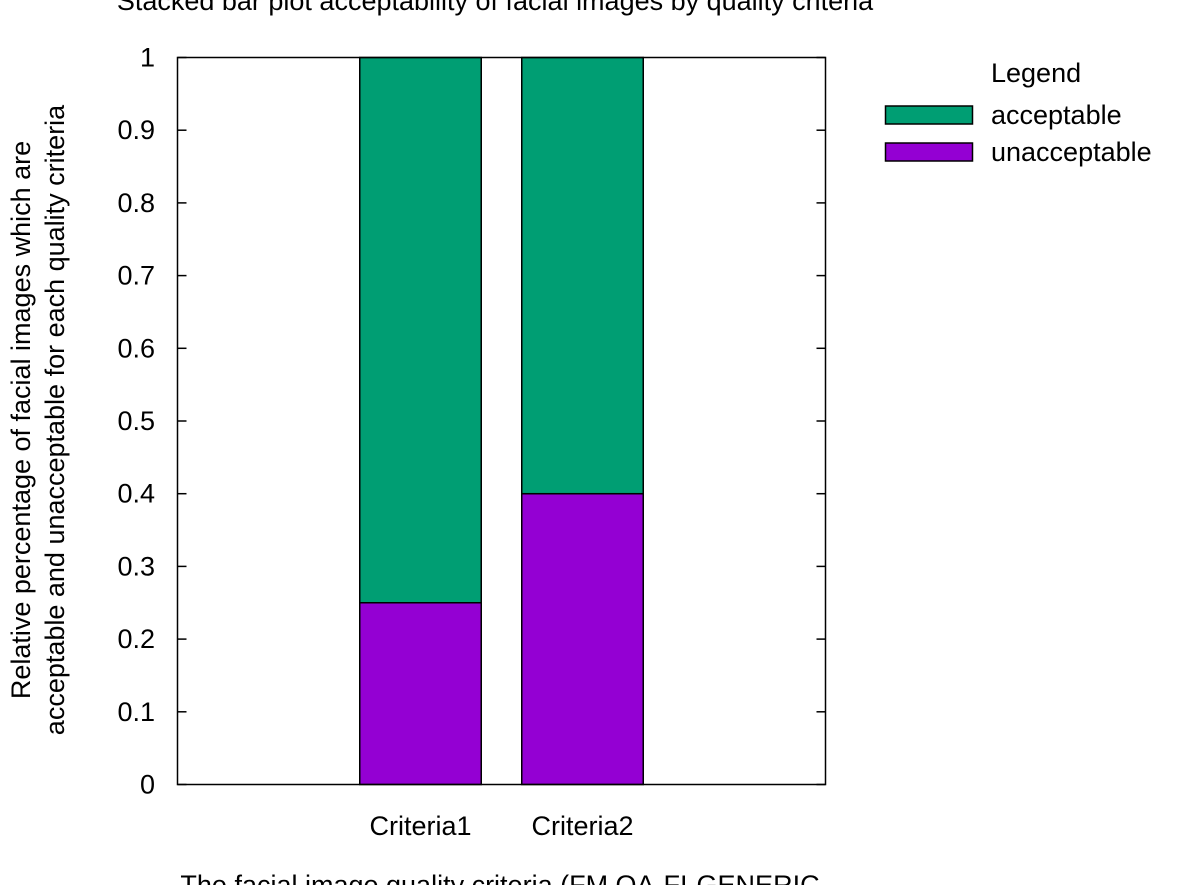  Describe the element at coordinates (136, 494) in the screenshot. I see `y-tick-label-0-4: 0.4` at that location.